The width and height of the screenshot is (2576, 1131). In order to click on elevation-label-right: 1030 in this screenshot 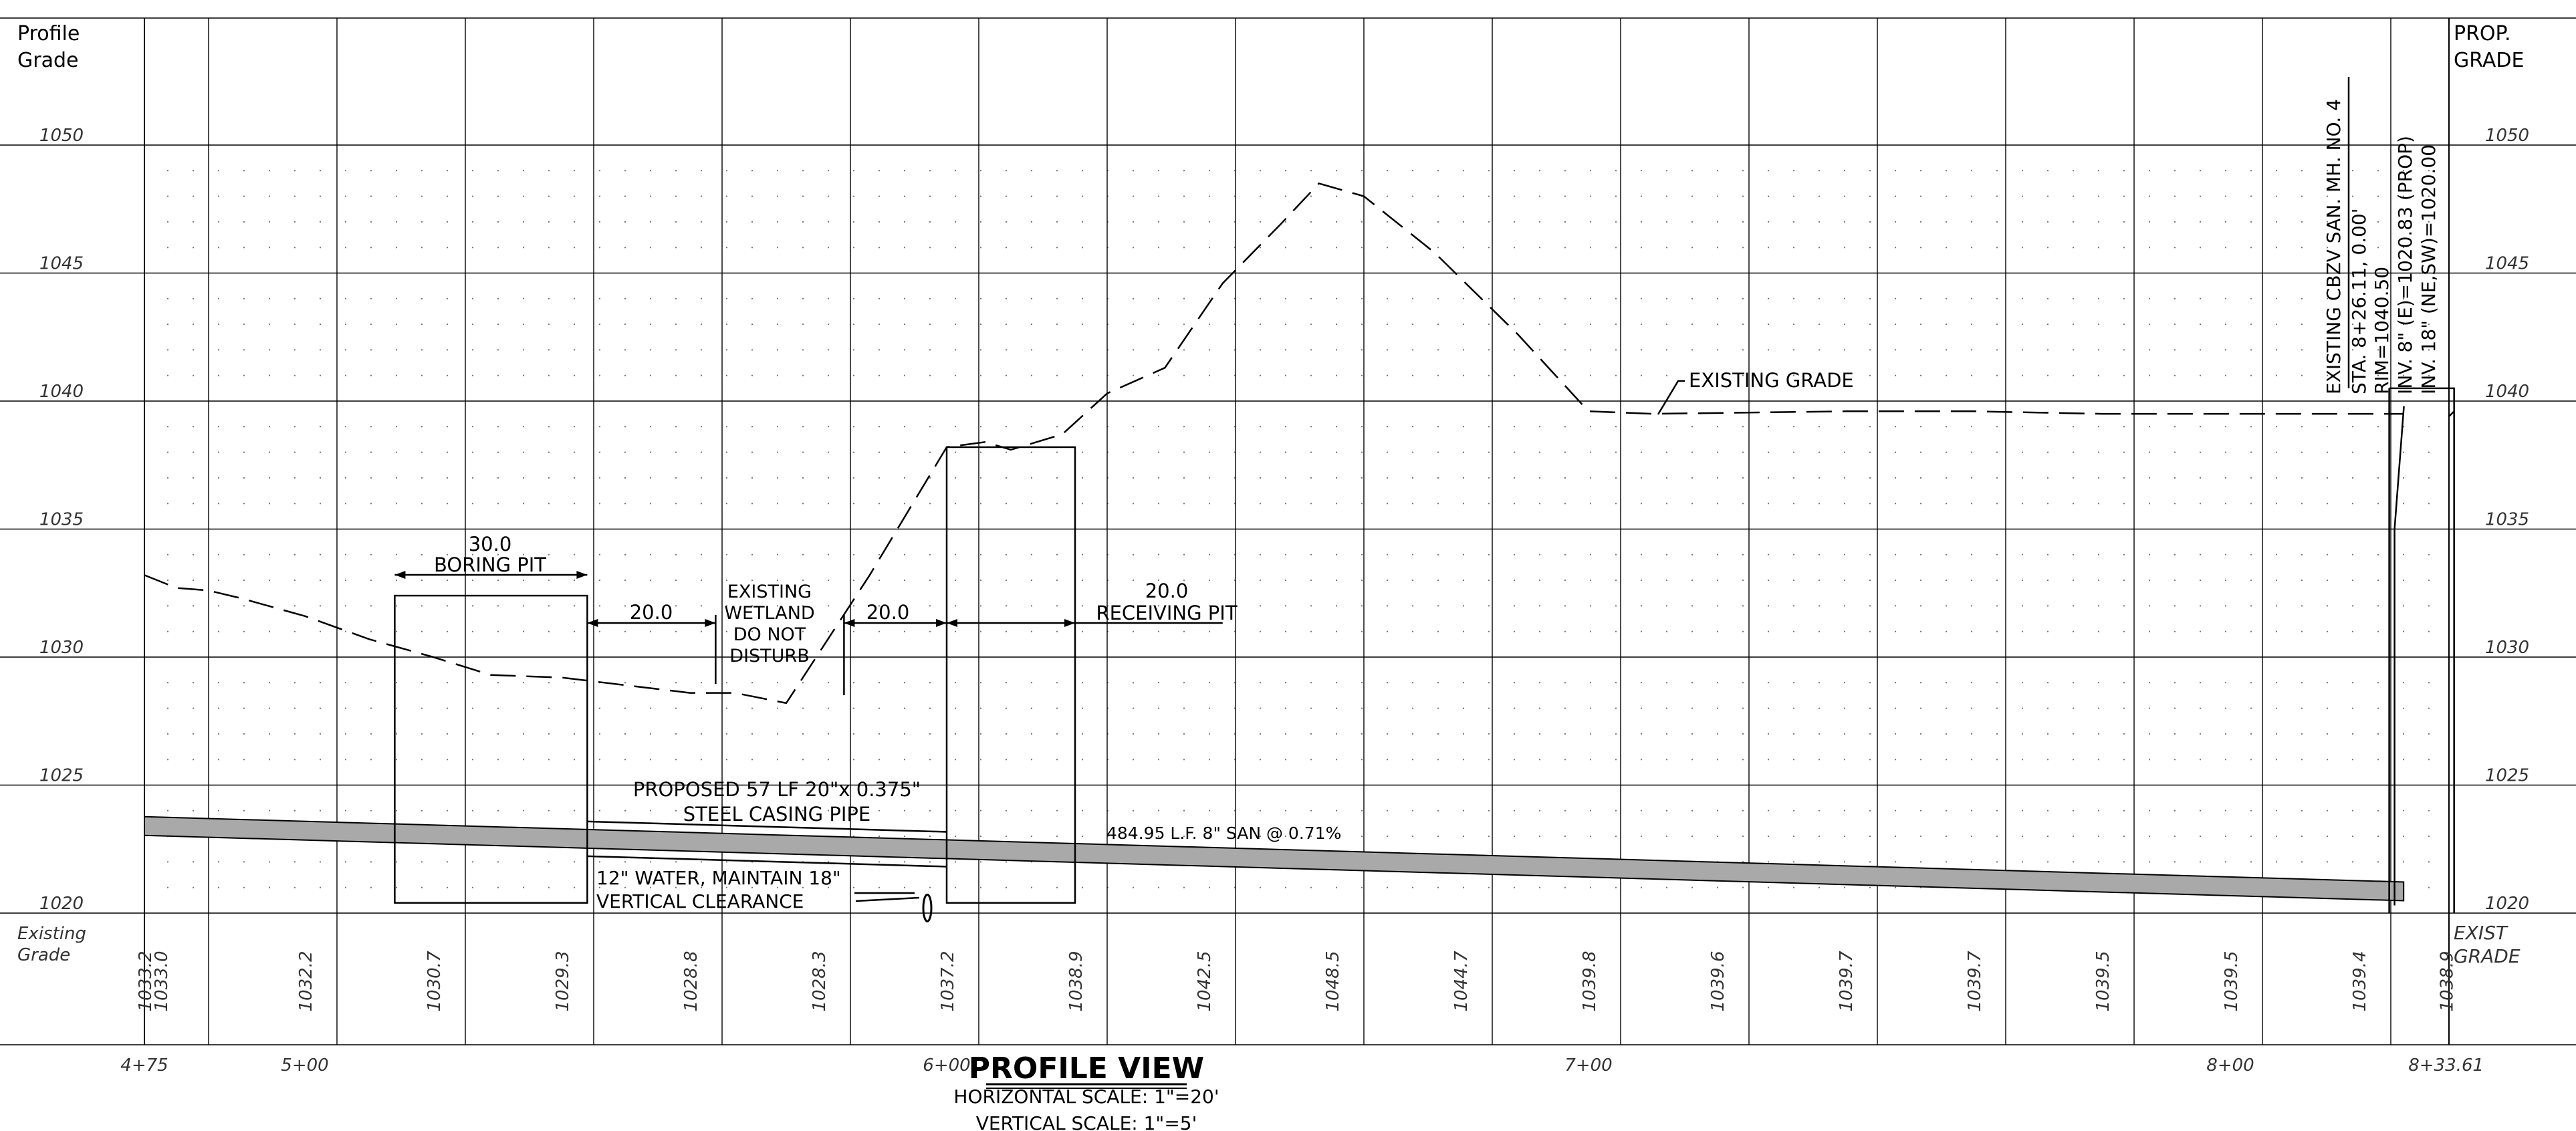, I will do `click(2507, 648)`.